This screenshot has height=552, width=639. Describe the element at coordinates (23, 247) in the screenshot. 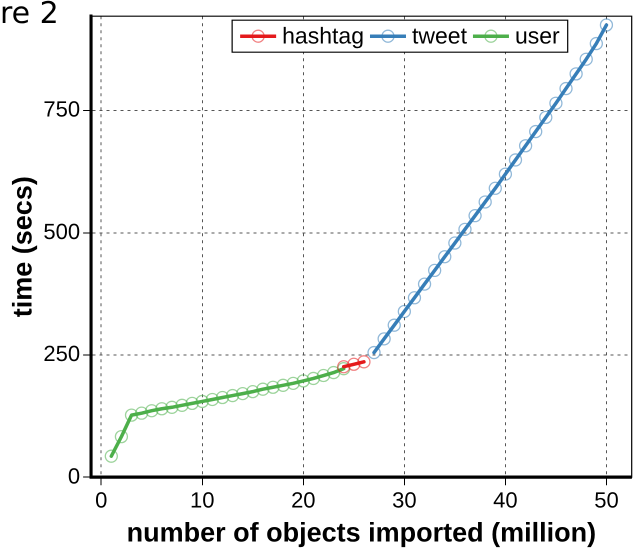

I see `y-axis-title: time (secs)` at that location.